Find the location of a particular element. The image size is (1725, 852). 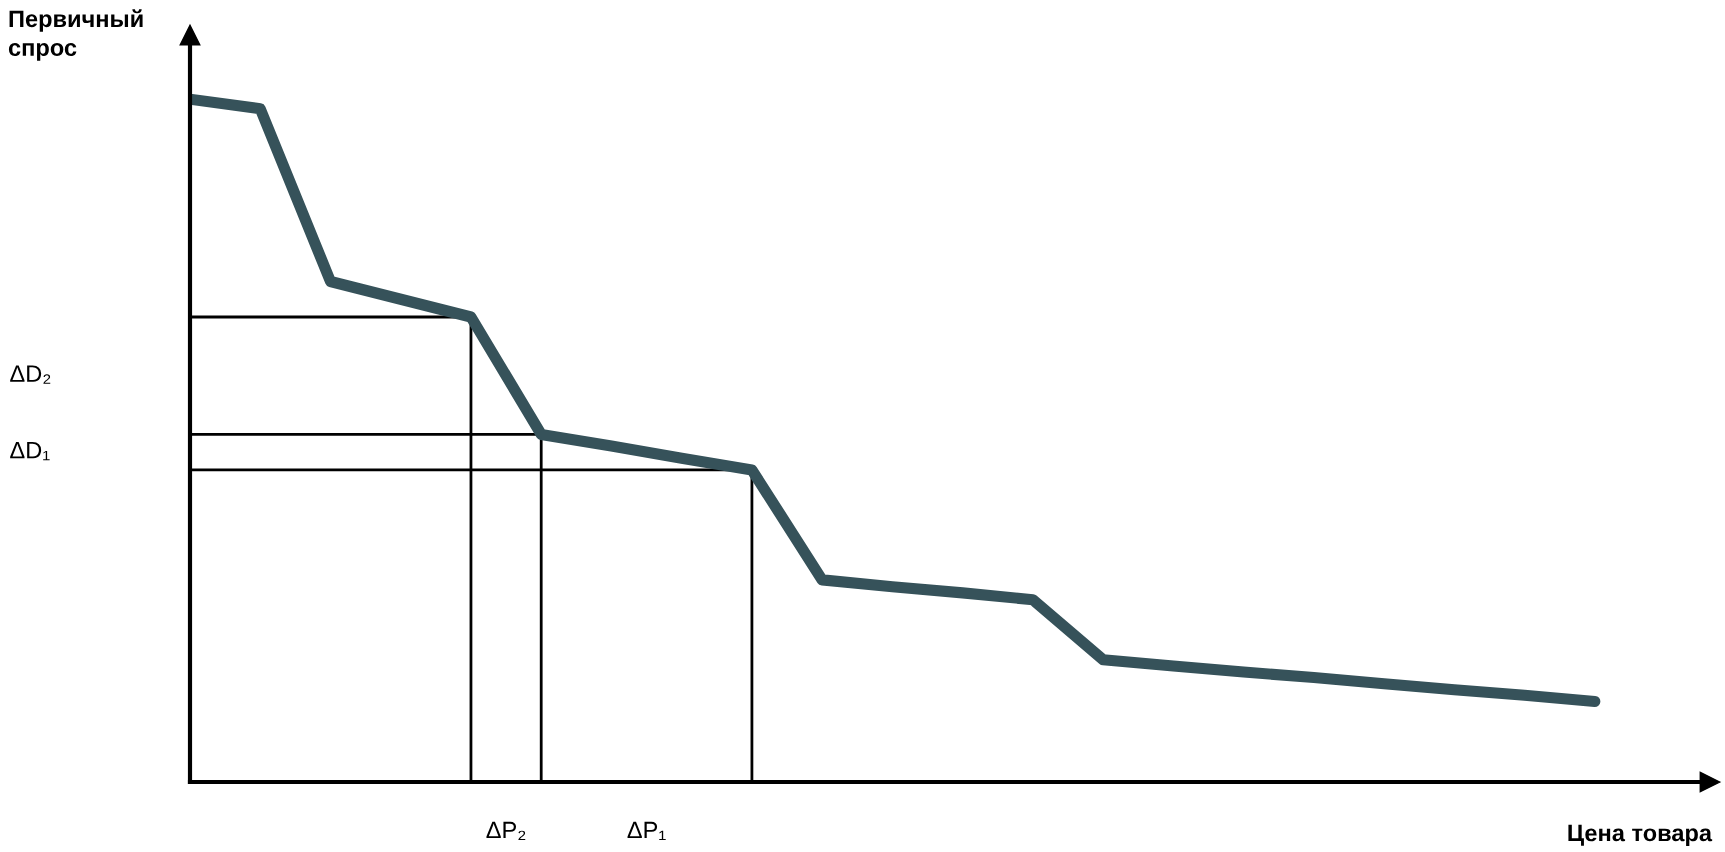

y-axis-title: Первичный спрос is located at coordinates (75, 35).